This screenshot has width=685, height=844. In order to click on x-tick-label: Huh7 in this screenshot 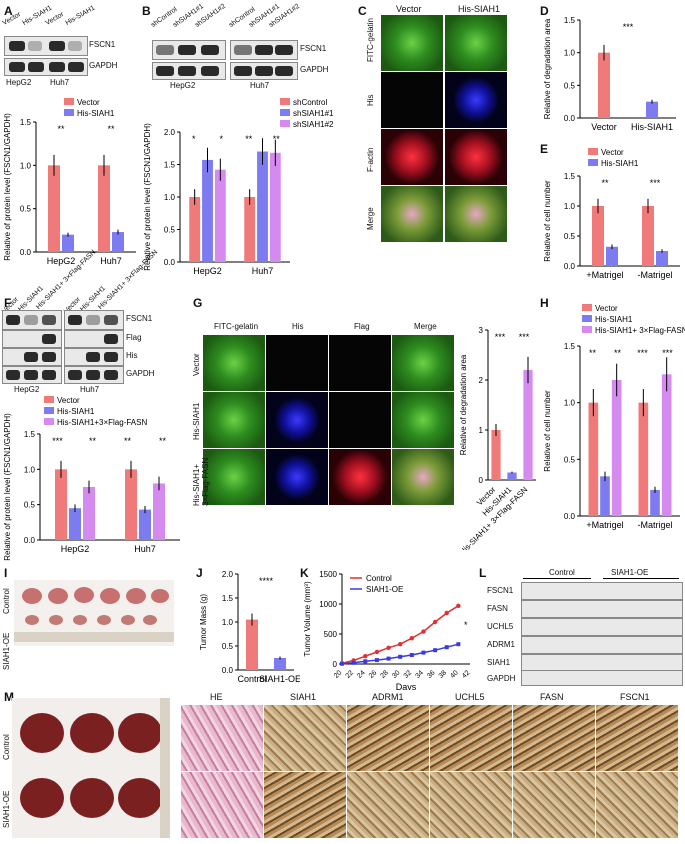, I will do `click(263, 271)`.